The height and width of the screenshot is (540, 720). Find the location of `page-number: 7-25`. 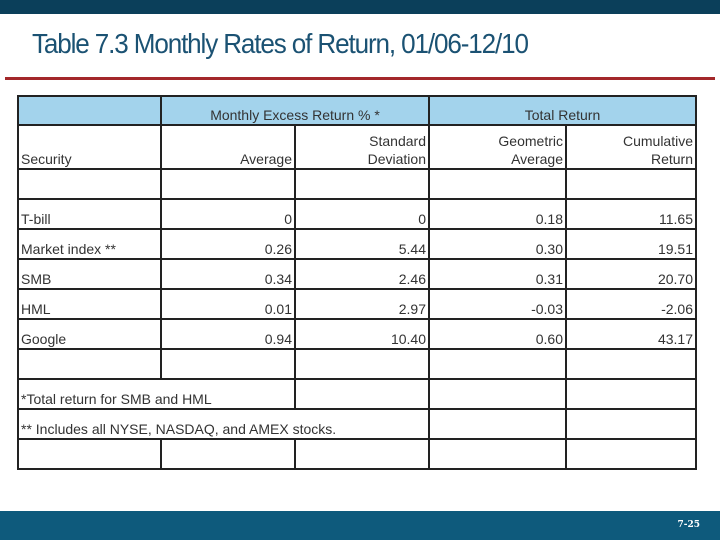

page-number: 7-25 is located at coordinates (688, 525).